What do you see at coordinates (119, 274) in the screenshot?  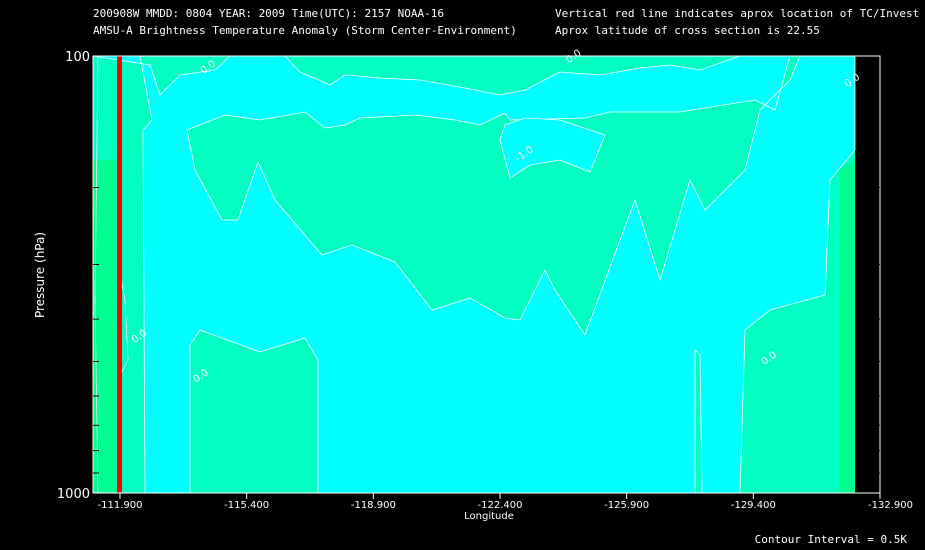 I see `tc-location-line` at bounding box center [119, 274].